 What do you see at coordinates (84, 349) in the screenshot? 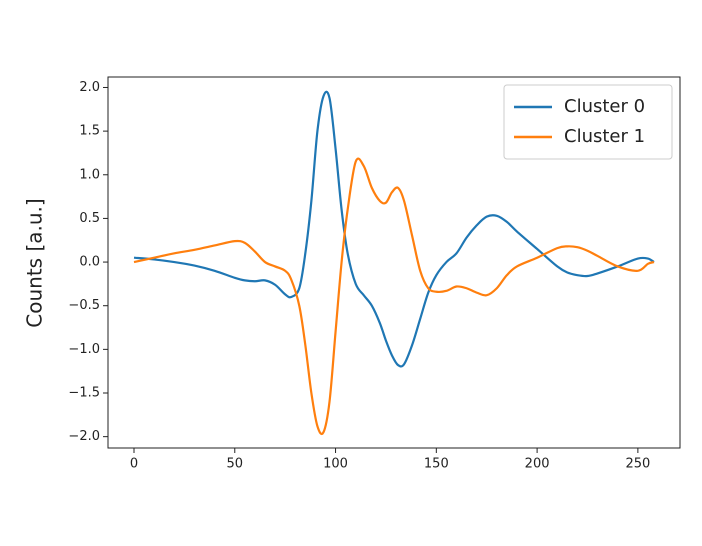
I see `y-tick-label: −1.0` at bounding box center [84, 349].